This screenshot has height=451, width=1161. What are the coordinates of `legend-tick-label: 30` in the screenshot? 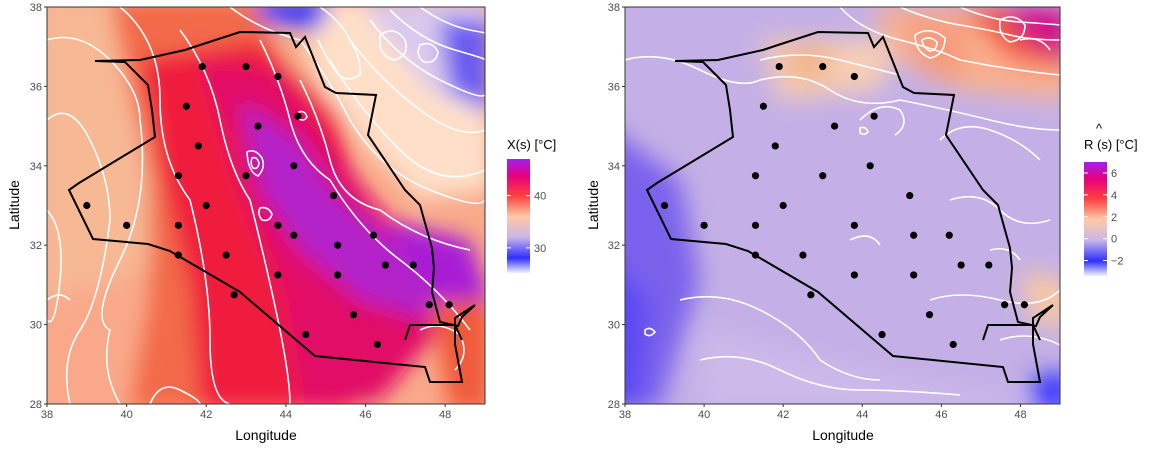 It's located at (540, 249).